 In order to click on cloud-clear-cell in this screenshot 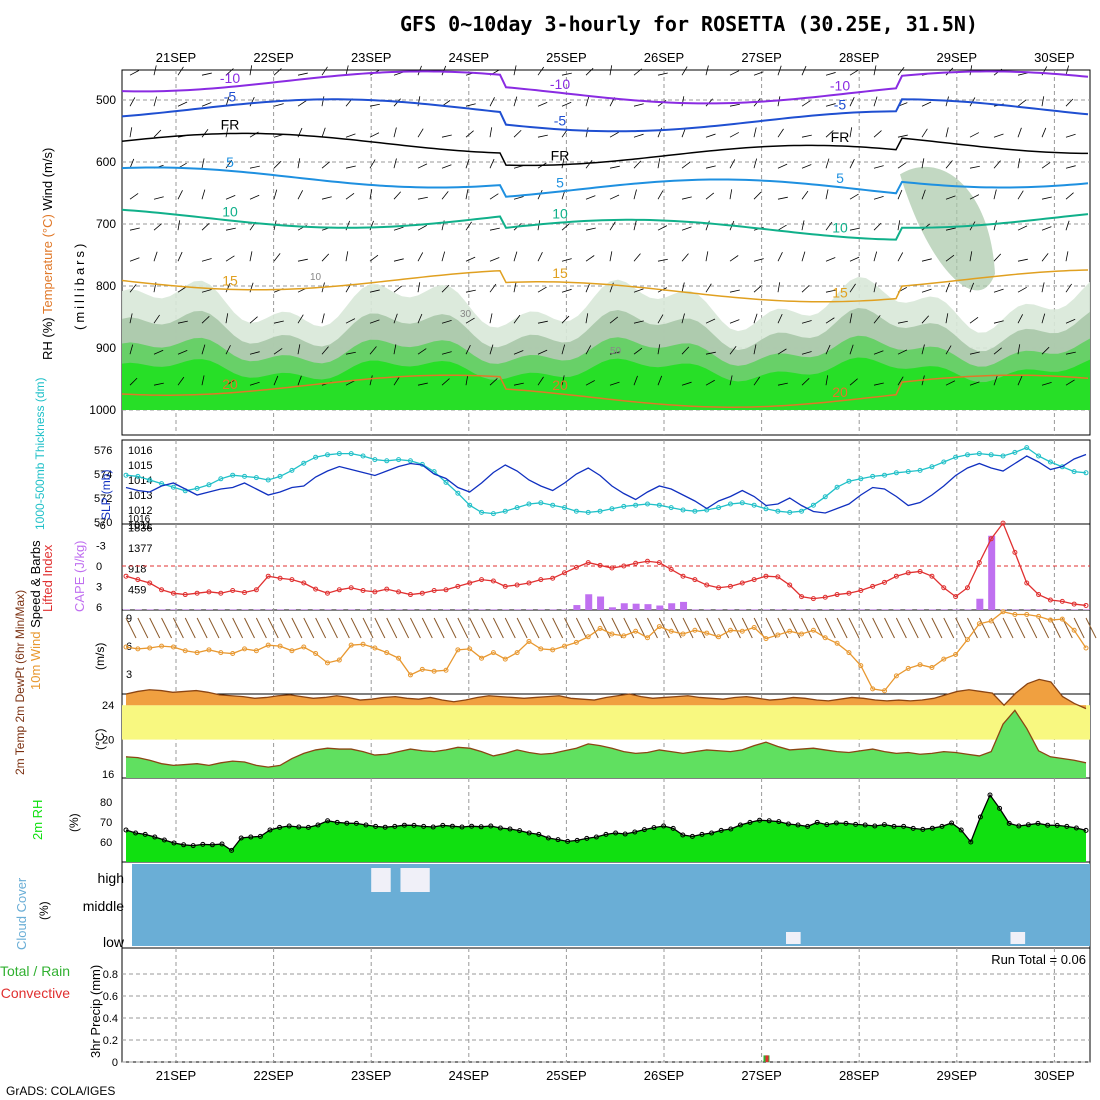, I will do `click(1018, 938)`.